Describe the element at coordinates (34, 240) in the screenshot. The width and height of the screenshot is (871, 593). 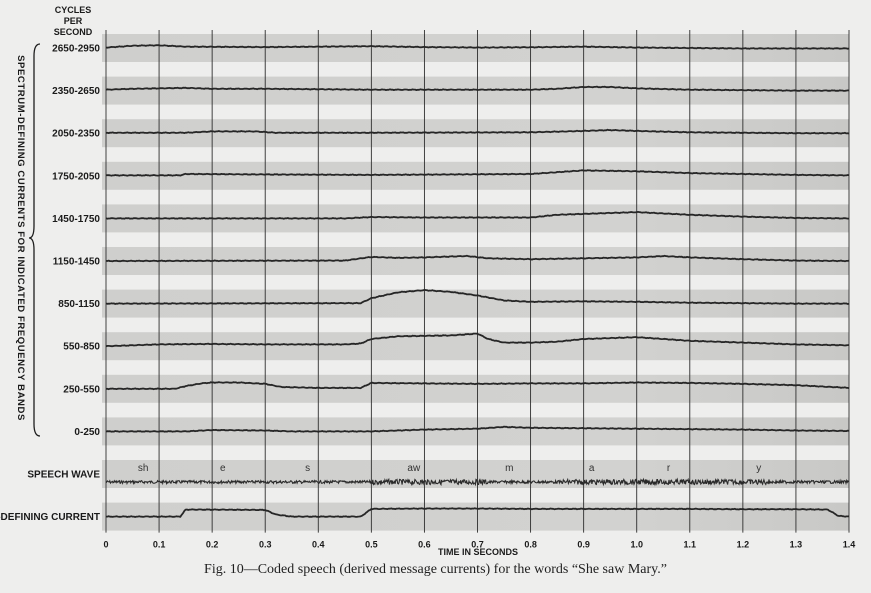
I see `side-brace` at that location.